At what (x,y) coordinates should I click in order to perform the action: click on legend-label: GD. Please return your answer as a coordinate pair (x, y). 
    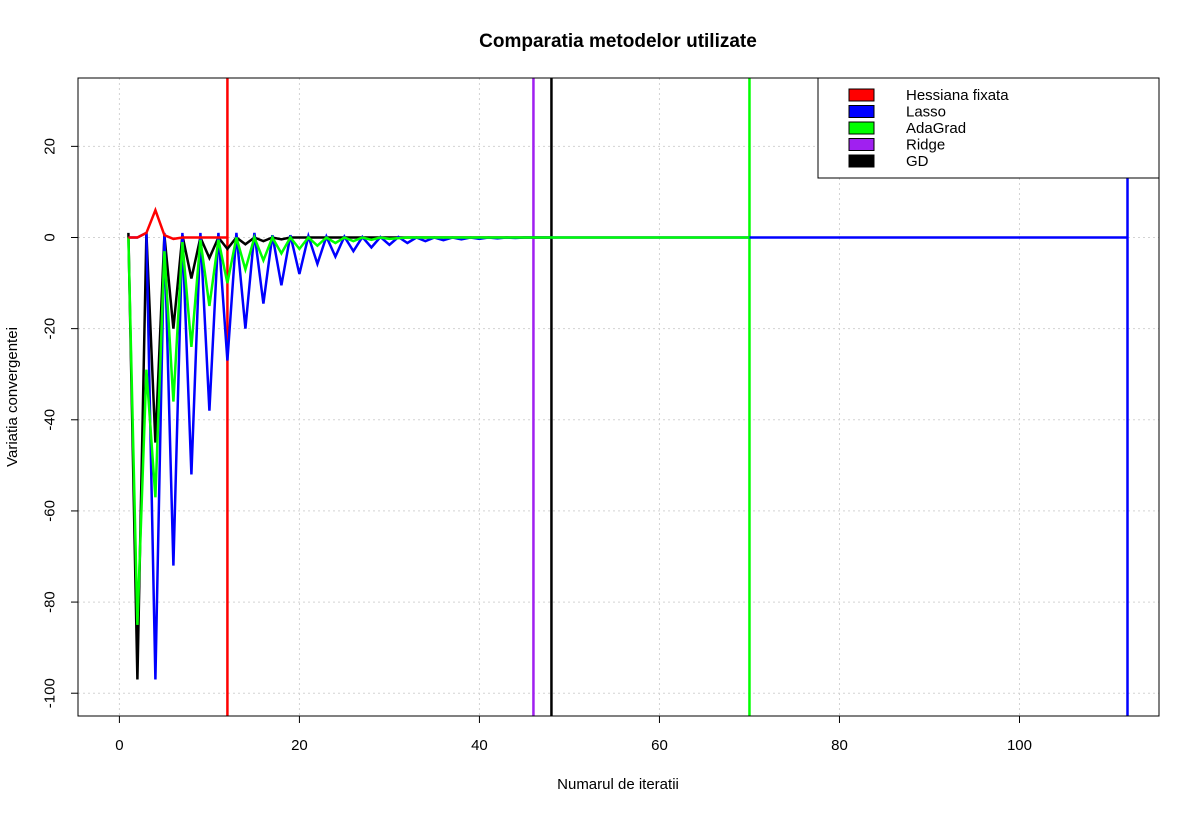
    Looking at the image, I should click on (917, 161).